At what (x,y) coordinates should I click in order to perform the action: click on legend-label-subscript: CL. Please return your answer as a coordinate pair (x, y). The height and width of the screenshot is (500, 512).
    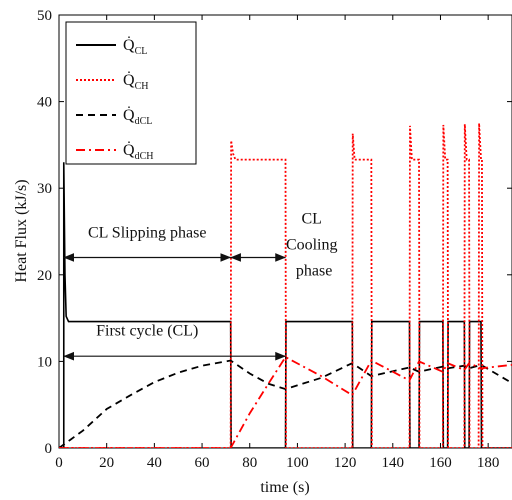
    Looking at the image, I should click on (141, 51).